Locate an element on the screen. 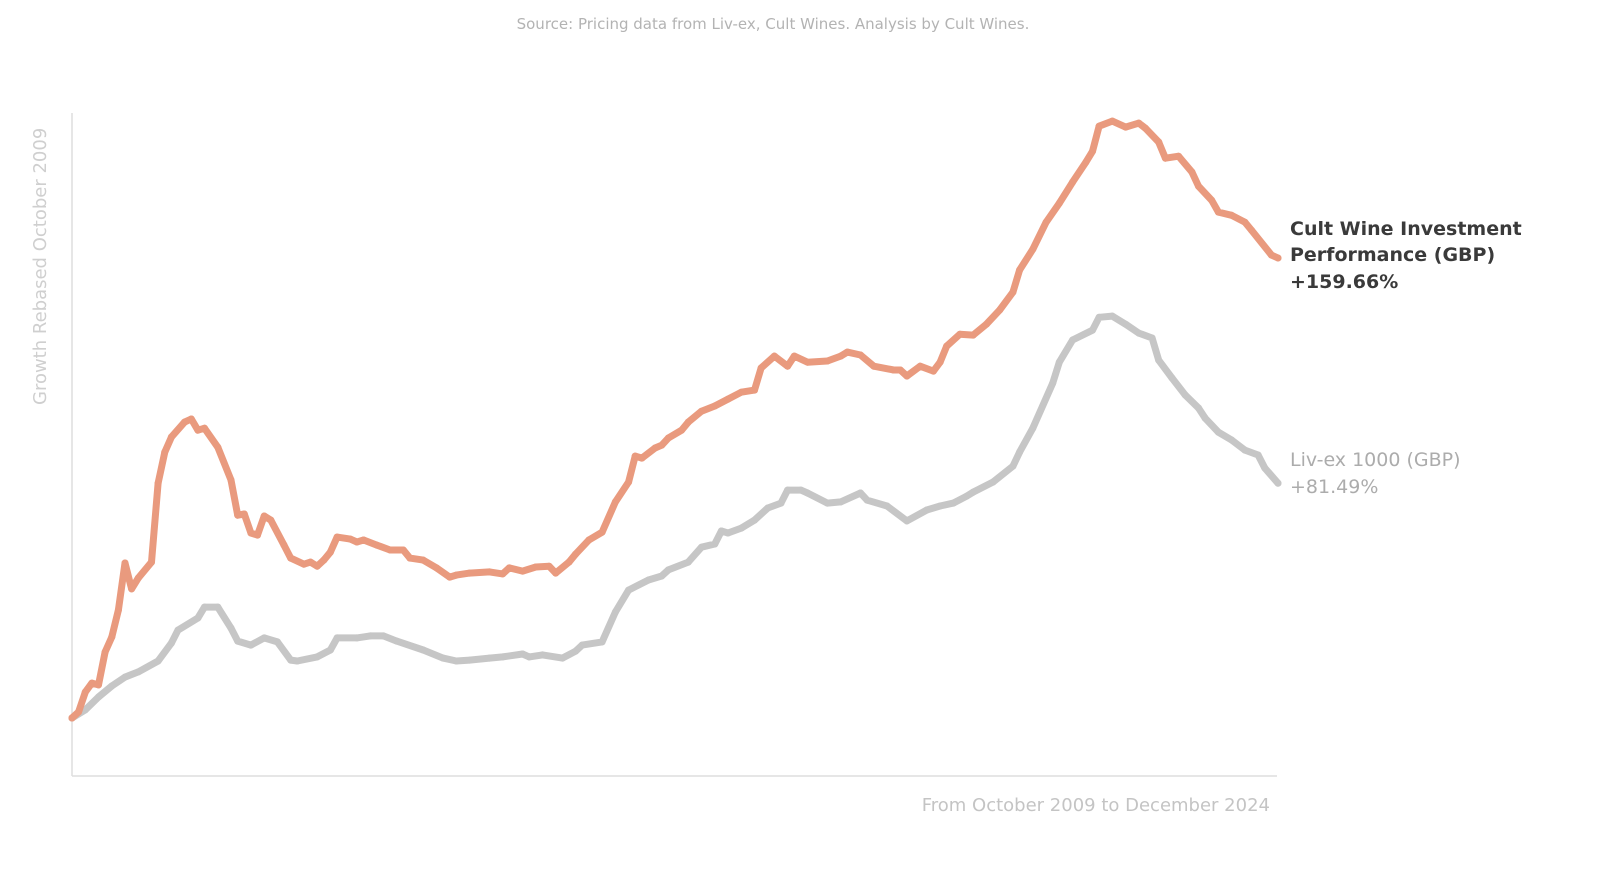  y-axis-label: Growth Rebased October 2009 is located at coordinates (40, 266).